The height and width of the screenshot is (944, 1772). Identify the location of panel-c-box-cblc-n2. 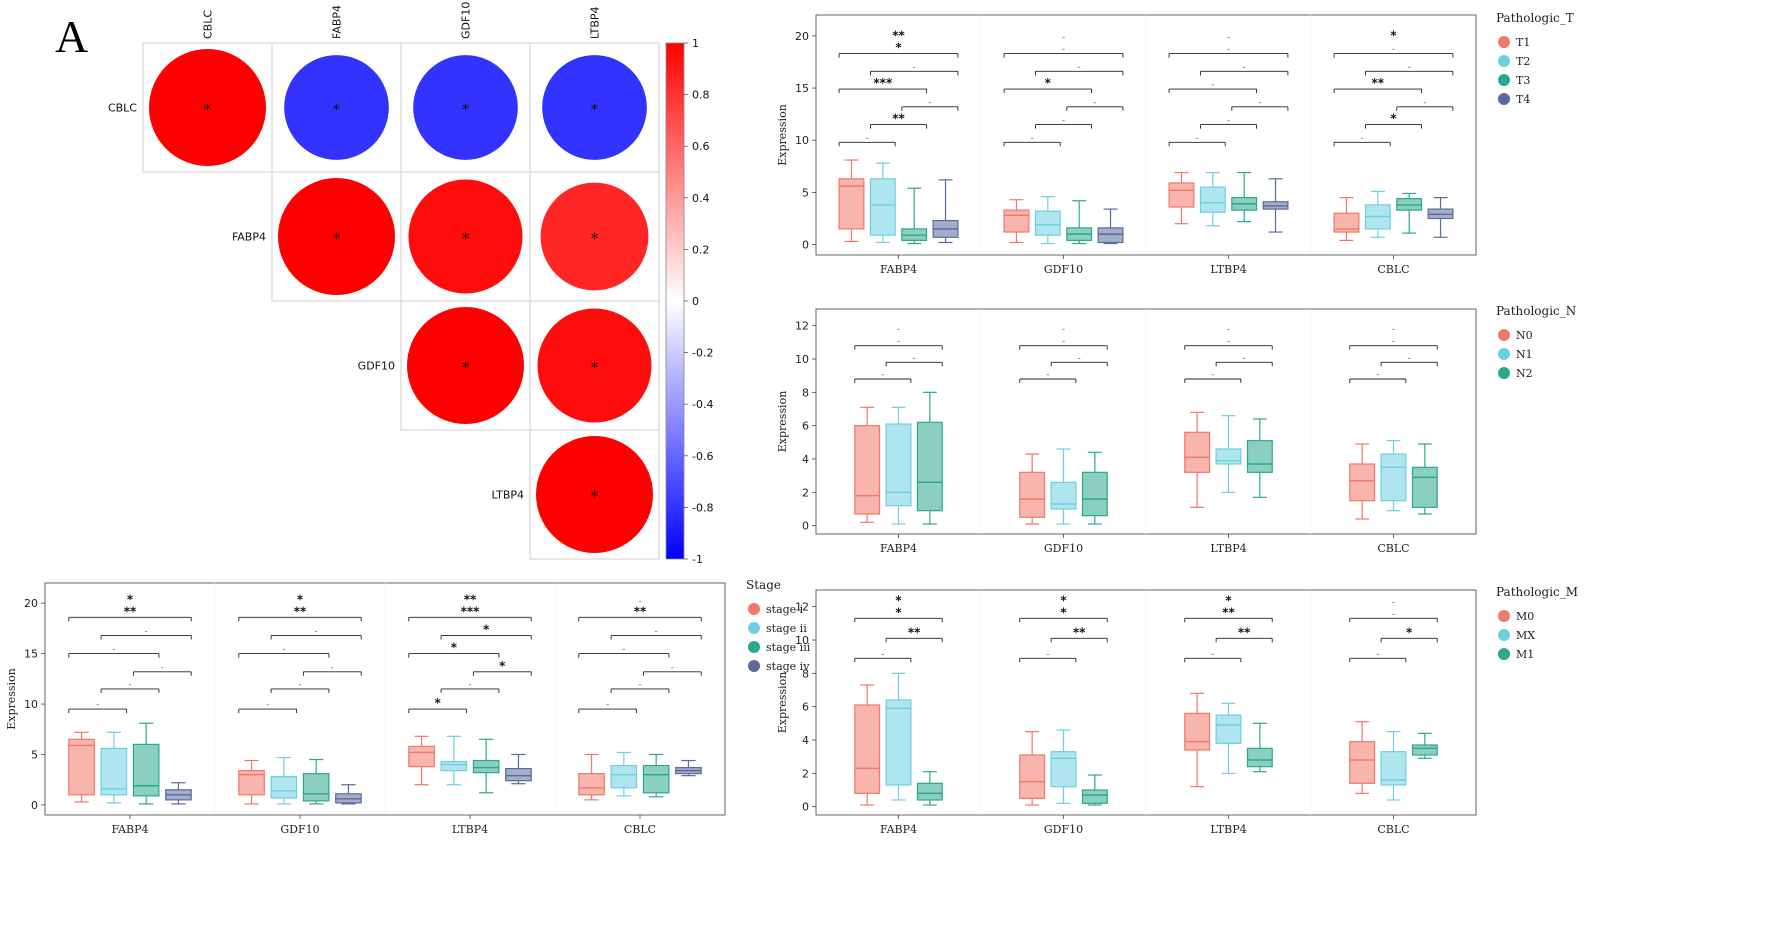
(1424, 487).